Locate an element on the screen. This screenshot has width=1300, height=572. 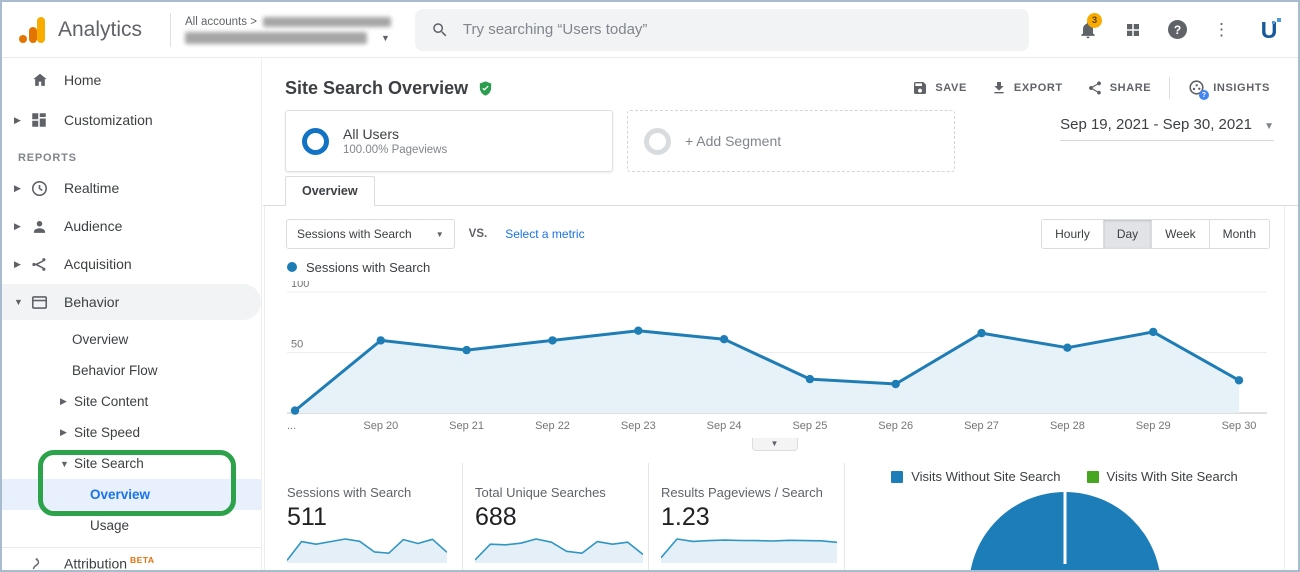
help-button: ? is located at coordinates (1177, 29).